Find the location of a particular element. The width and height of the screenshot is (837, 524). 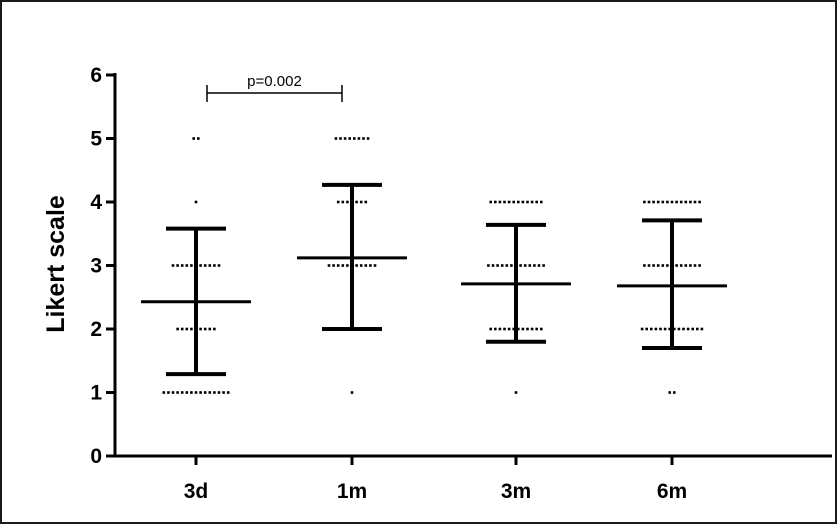

x-tick-label: 6m is located at coordinates (672, 491).